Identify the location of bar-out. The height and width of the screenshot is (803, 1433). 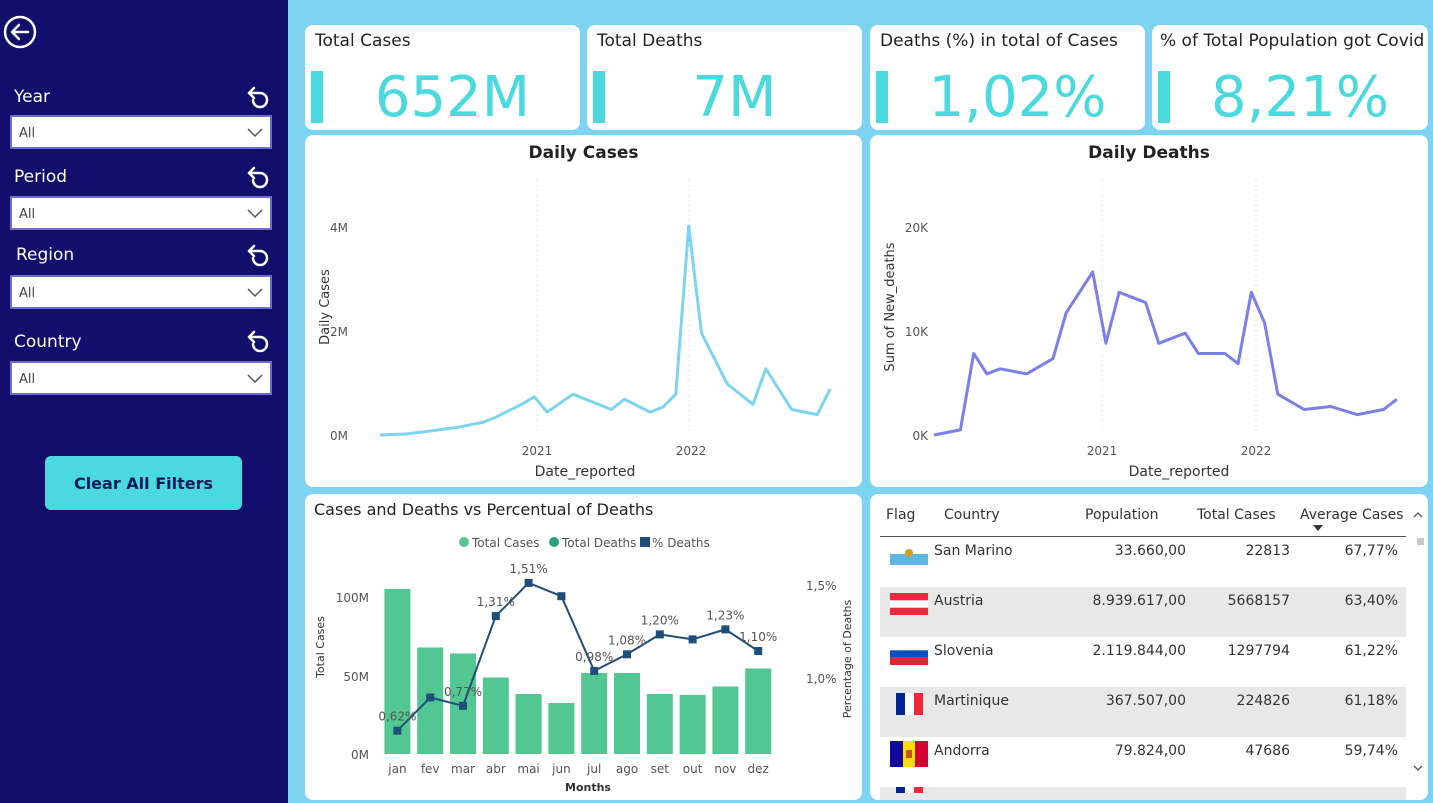
(692, 724).